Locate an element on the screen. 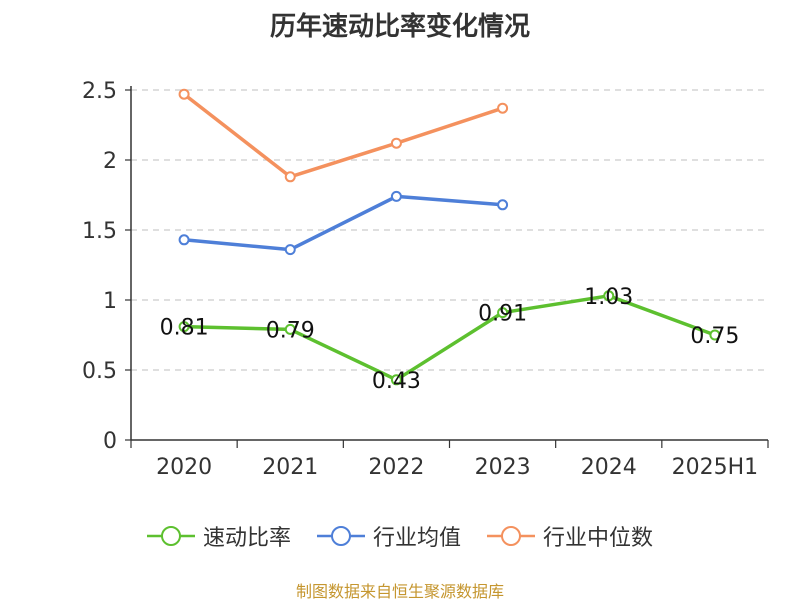  y-tick-label: 1 is located at coordinates (110, 301).